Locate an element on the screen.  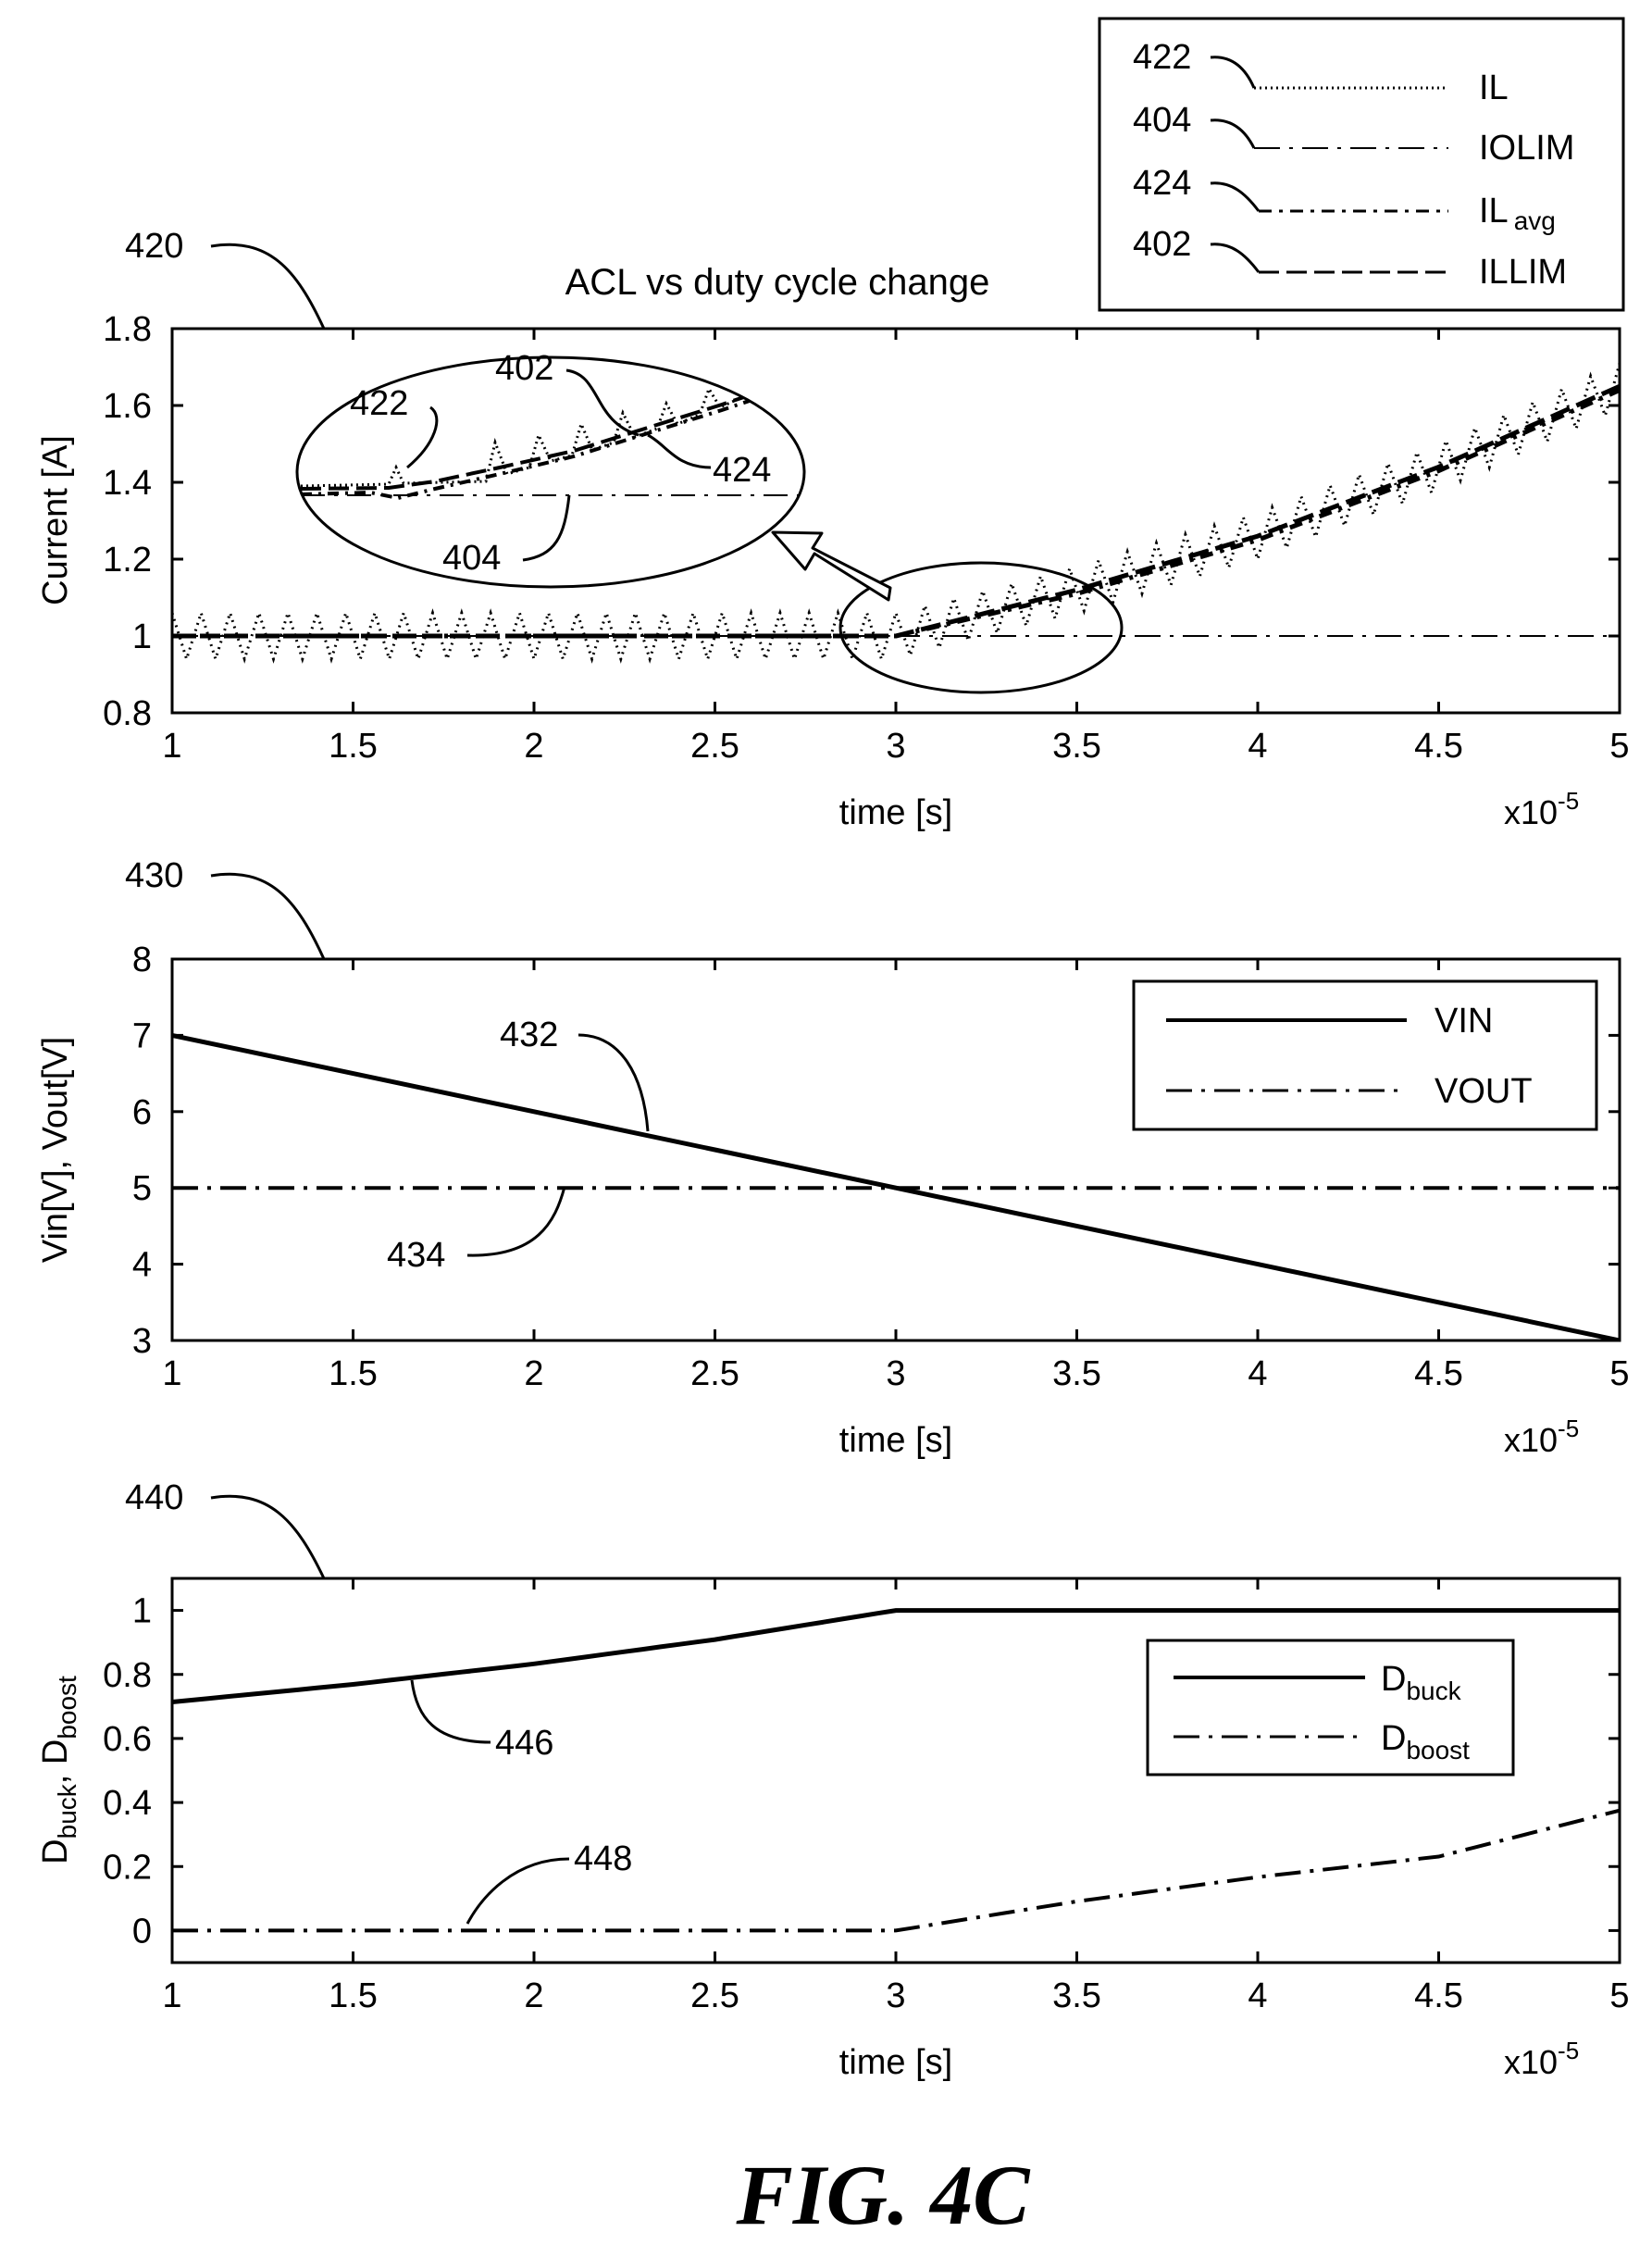
y-tick-label: 7 is located at coordinates (142, 1036).